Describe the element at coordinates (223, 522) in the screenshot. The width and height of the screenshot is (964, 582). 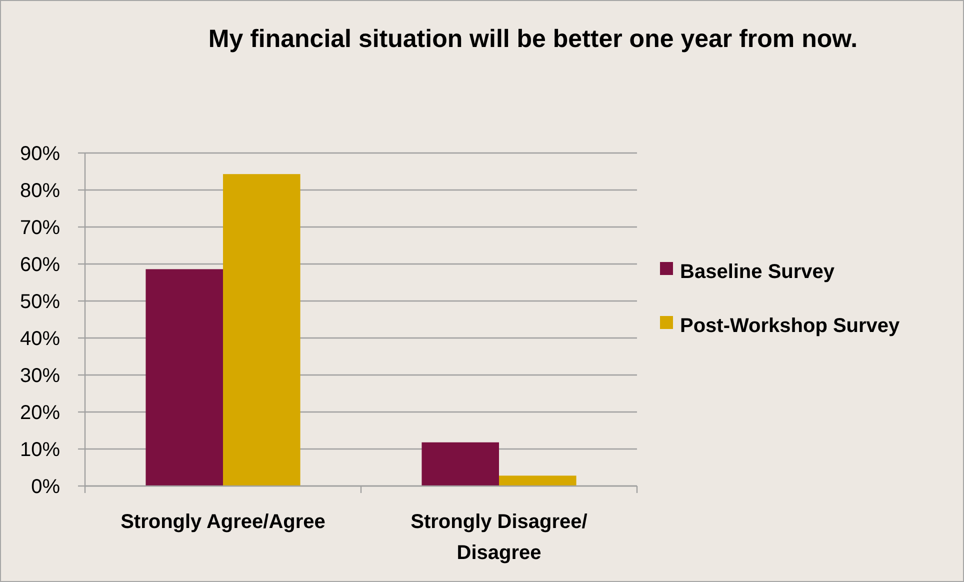
I see `x-tick-label: Strongly Agree/Agree` at that location.